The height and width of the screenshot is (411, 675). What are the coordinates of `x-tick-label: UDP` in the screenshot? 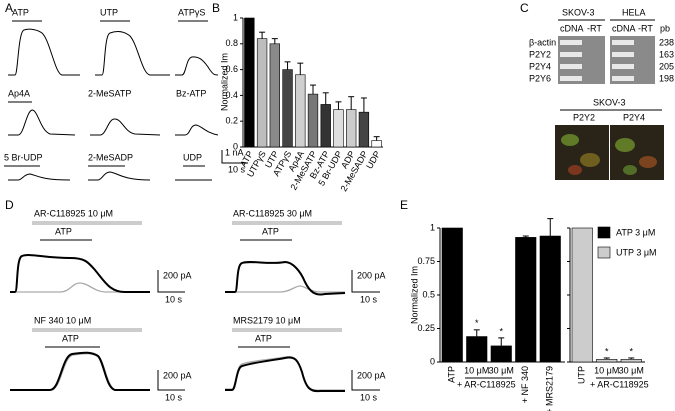 It's located at (373, 159).